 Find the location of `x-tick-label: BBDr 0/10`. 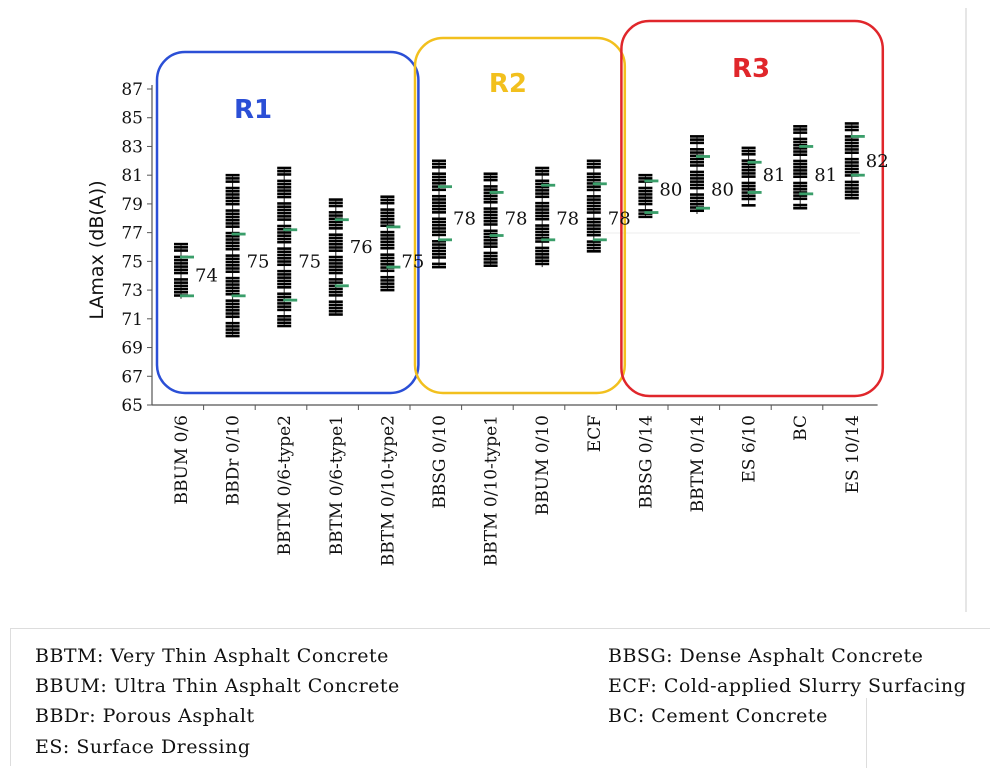

x-tick-label: BBDr 0/10 is located at coordinates (234, 460).